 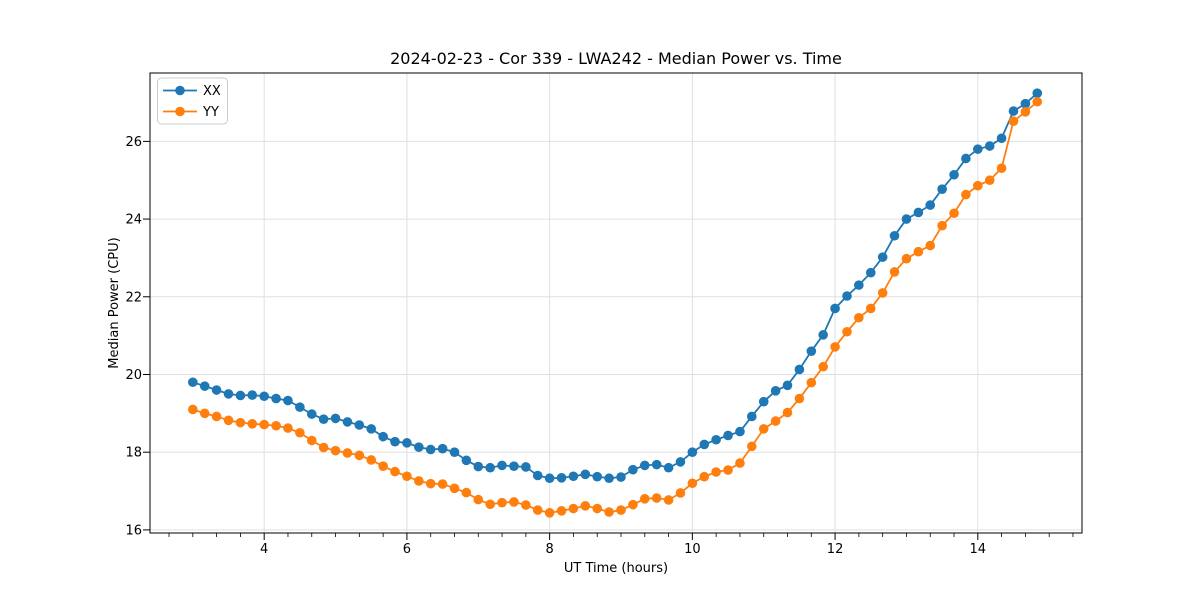 I want to click on y-axis-ticks: 16 18 20 22 24 26, so click(x=137, y=336).